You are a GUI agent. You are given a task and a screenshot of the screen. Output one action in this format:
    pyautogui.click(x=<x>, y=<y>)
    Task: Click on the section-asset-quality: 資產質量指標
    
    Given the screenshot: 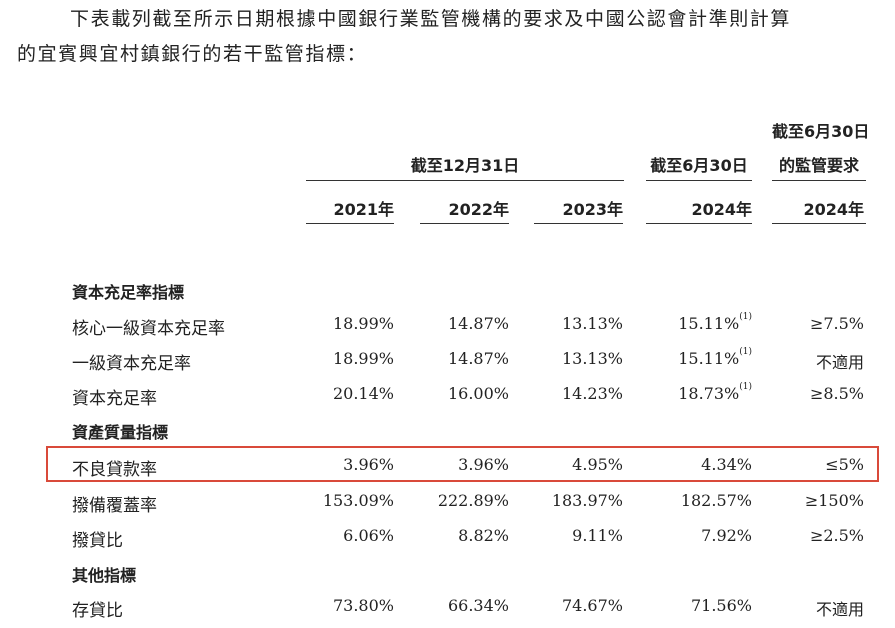 What is the action you would take?
    pyautogui.click(x=447, y=433)
    